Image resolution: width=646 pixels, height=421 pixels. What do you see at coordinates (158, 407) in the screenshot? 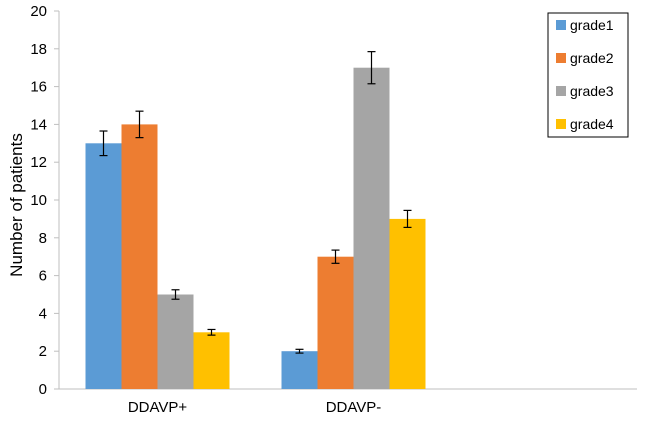
I see `x-category-label: DDAVP+` at bounding box center [158, 407].